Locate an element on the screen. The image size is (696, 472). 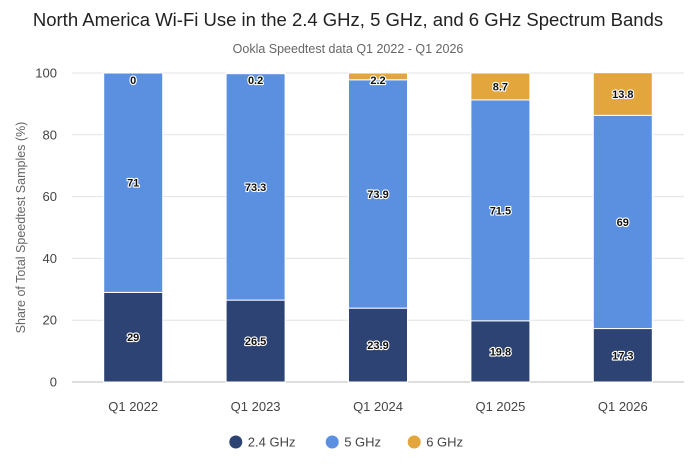
data-label: 17.3 is located at coordinates (622, 356).